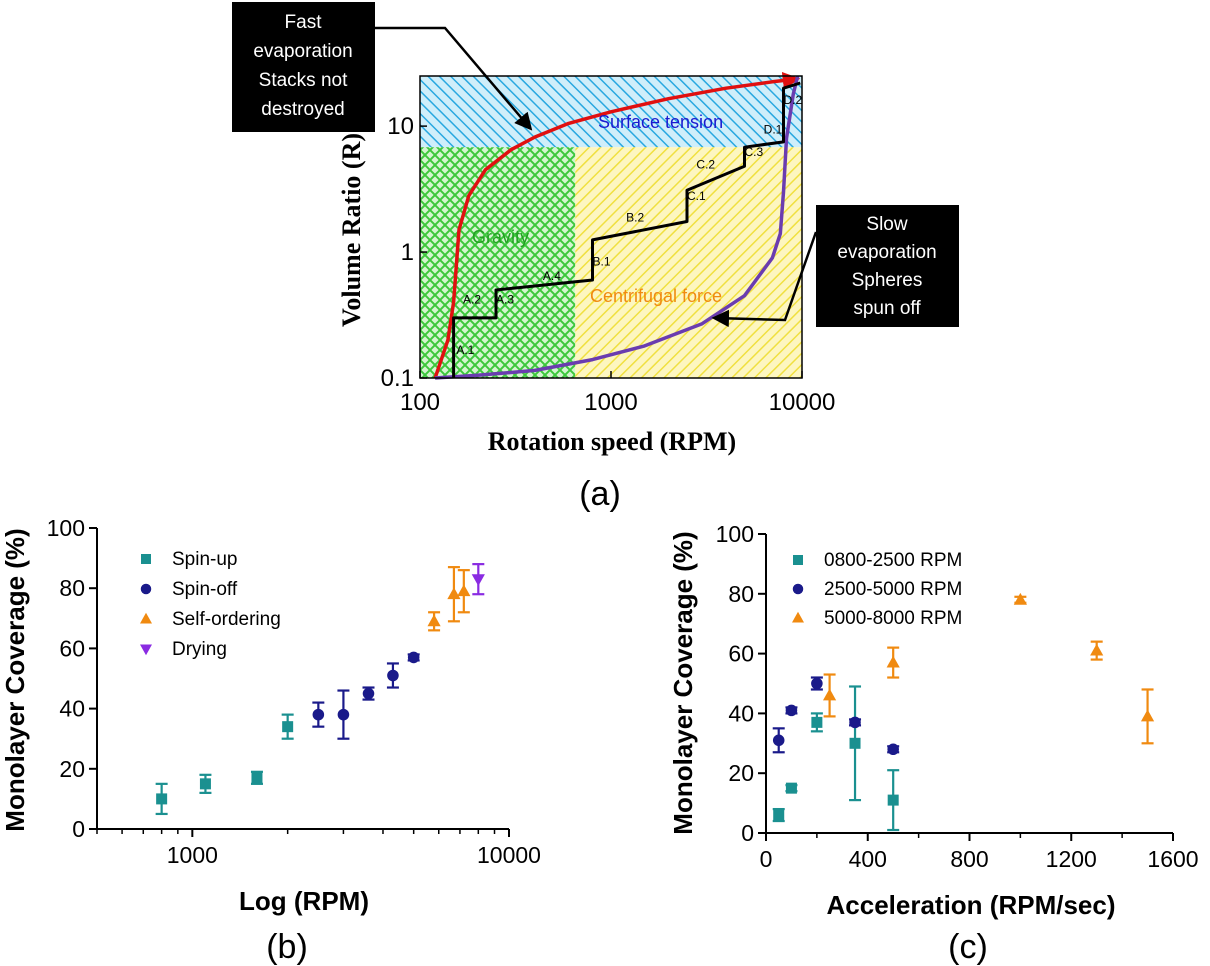 The height and width of the screenshot is (966, 1210). Describe the element at coordinates (798, 617) in the screenshot. I see `legend-marker-5000-8000-rpm` at that location.